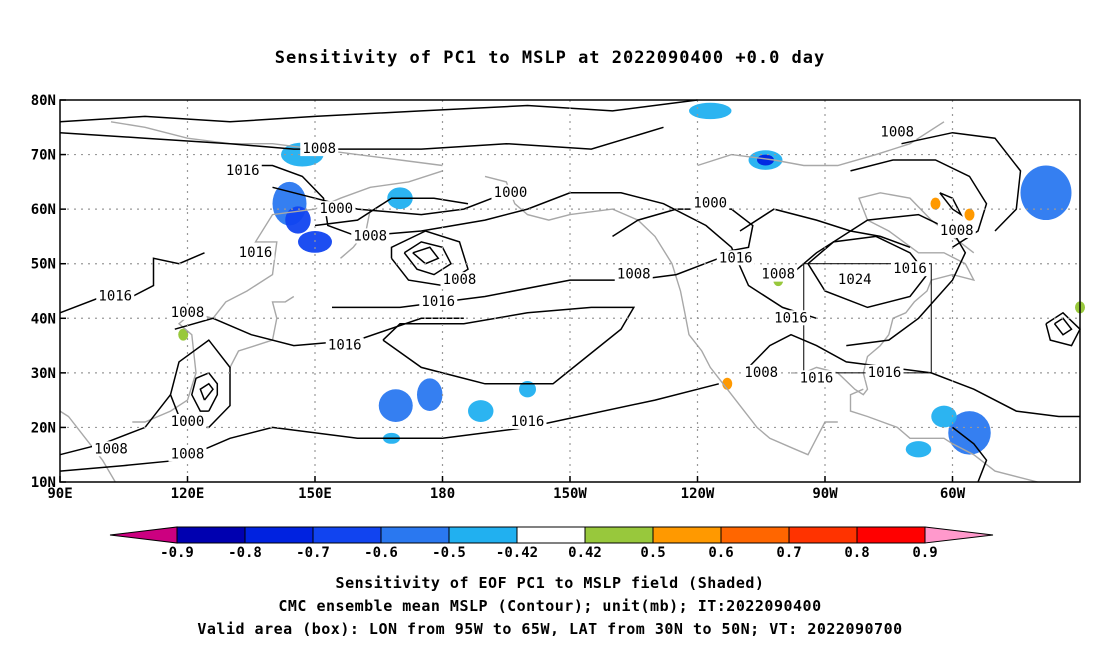 Image resolution: width=1100 pixels, height=650 pixels. What do you see at coordinates (381, 553) in the screenshot?
I see `colorbar-label: -0.6` at bounding box center [381, 553].